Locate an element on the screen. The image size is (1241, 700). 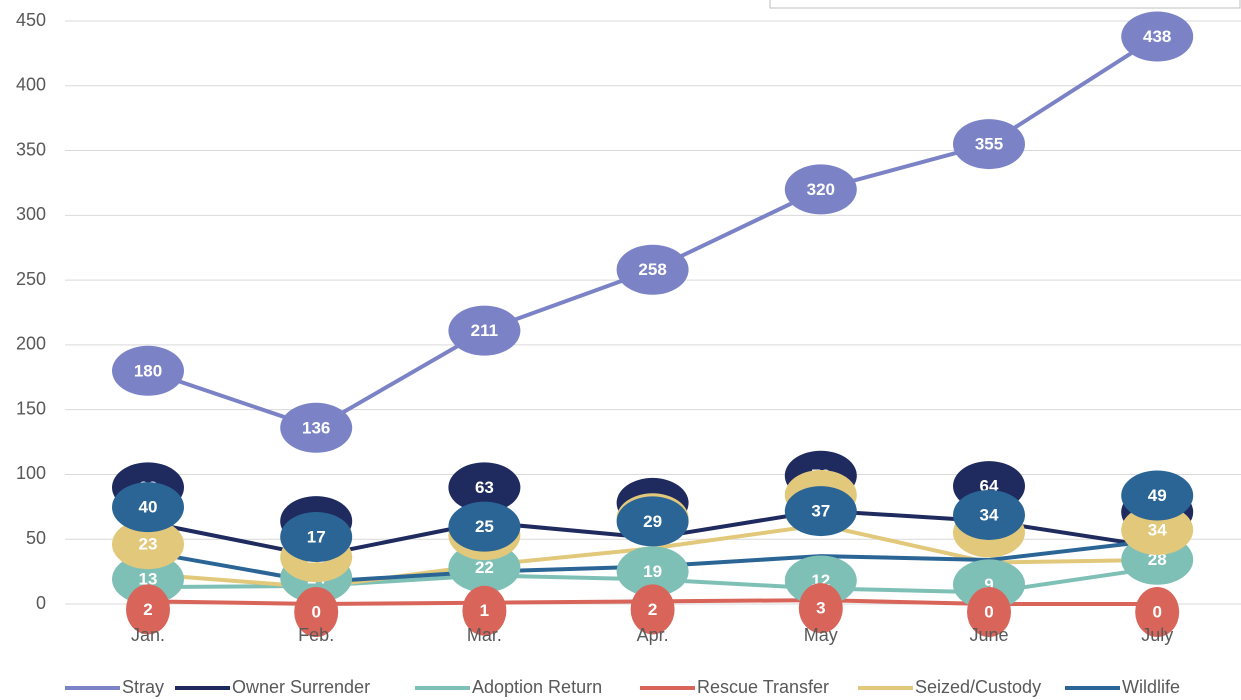
data-label-text: 49 is located at coordinates (1157, 495).